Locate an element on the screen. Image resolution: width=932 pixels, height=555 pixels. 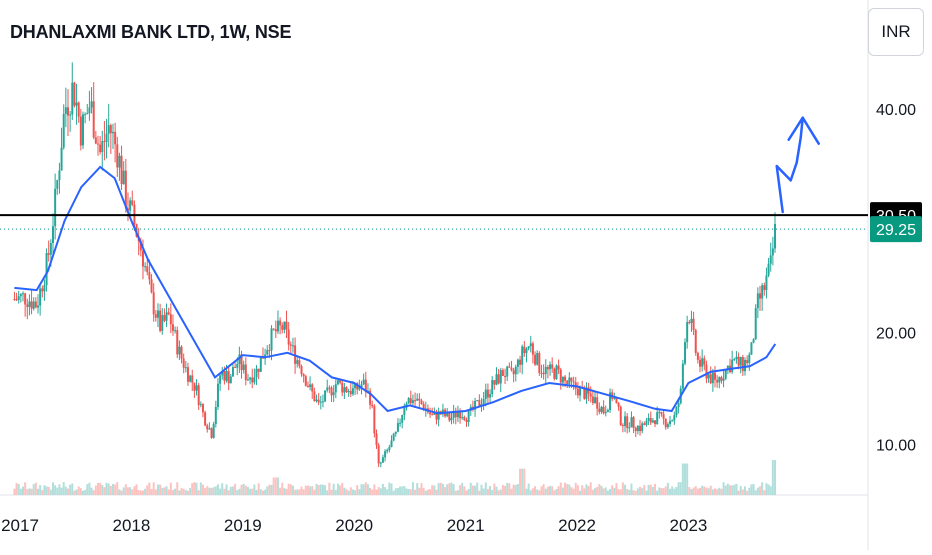
chart-title: DHANLAXMI BANK LTD, 1W, NSE is located at coordinates (151, 32).